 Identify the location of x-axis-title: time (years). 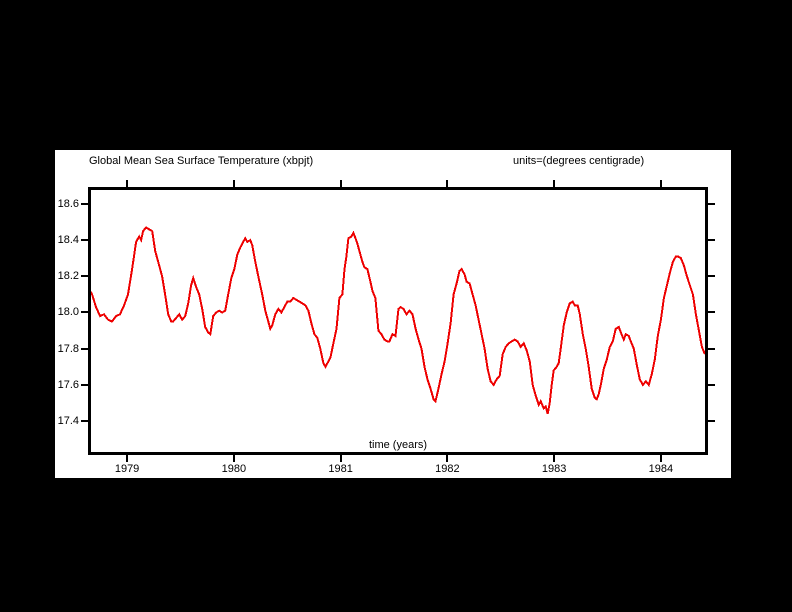
(398, 445).